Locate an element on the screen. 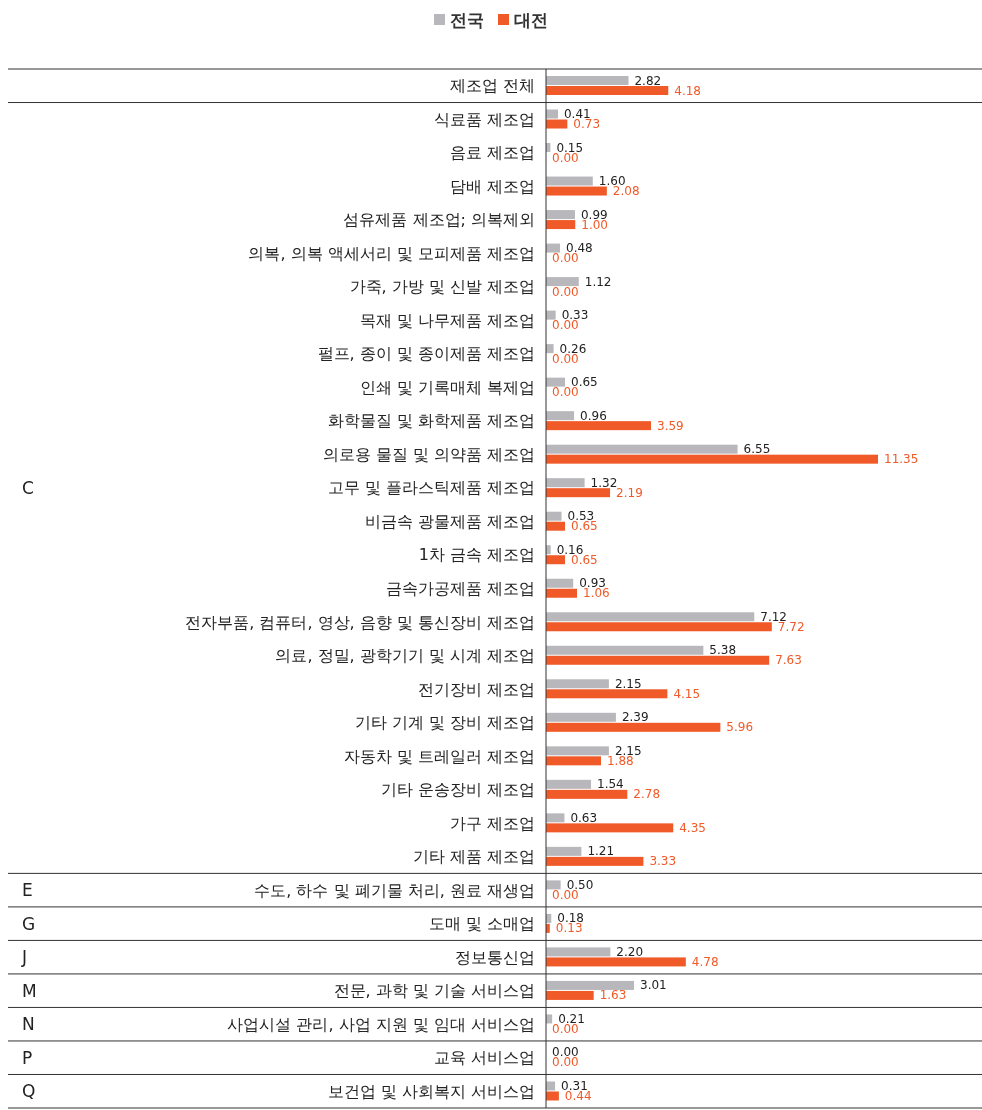  data-label: 0.73 is located at coordinates (587, 124).